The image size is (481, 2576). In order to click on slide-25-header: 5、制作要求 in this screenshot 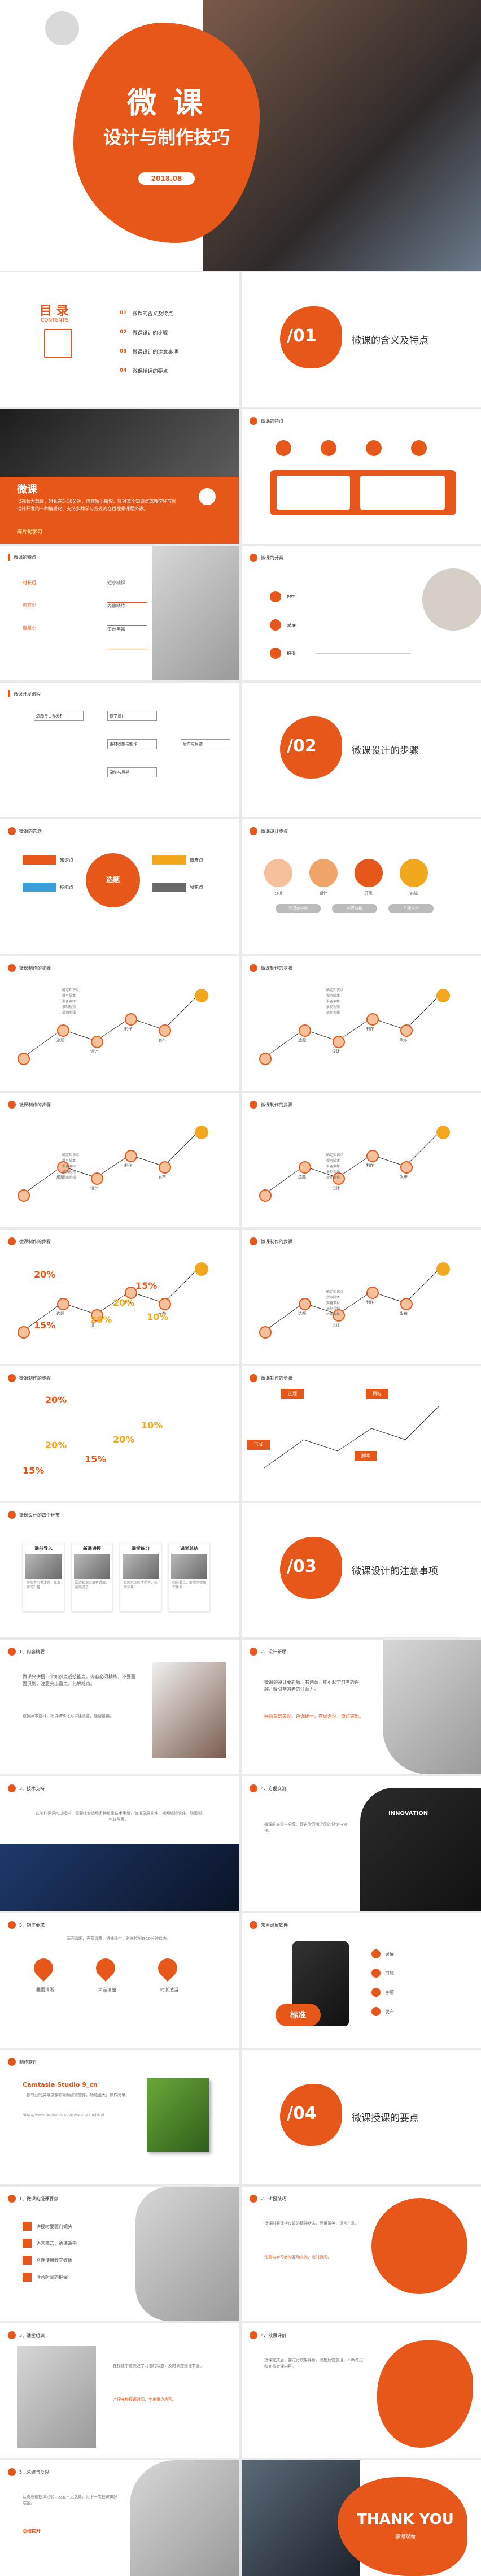, I will do `click(26, 1925)`.